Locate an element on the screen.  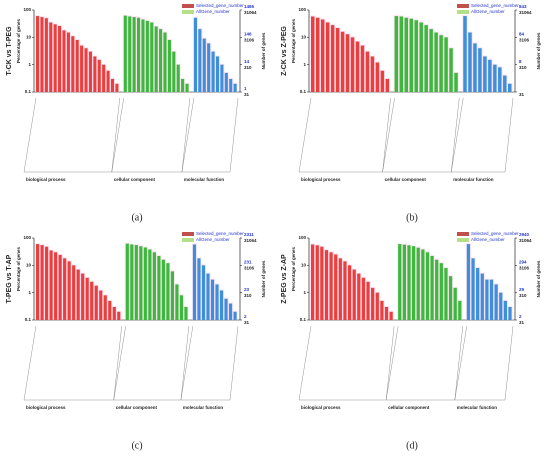
panel-label: (d) is located at coordinates (412, 445).